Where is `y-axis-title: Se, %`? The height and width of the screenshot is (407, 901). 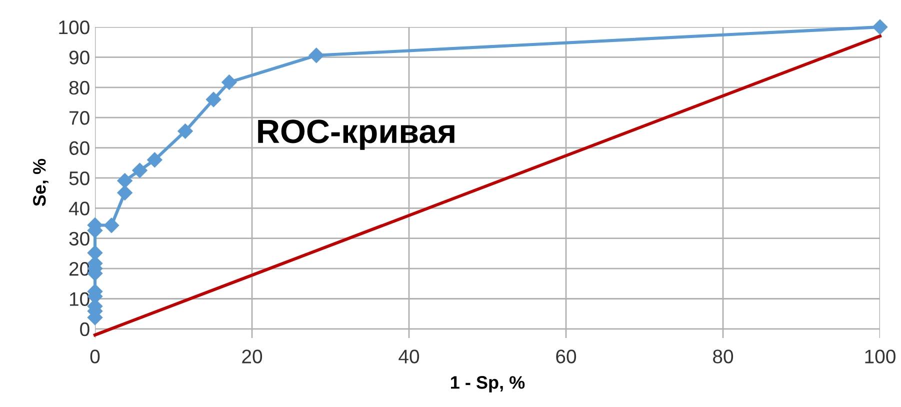
y-axis-title: Se, % is located at coordinates (40, 182).